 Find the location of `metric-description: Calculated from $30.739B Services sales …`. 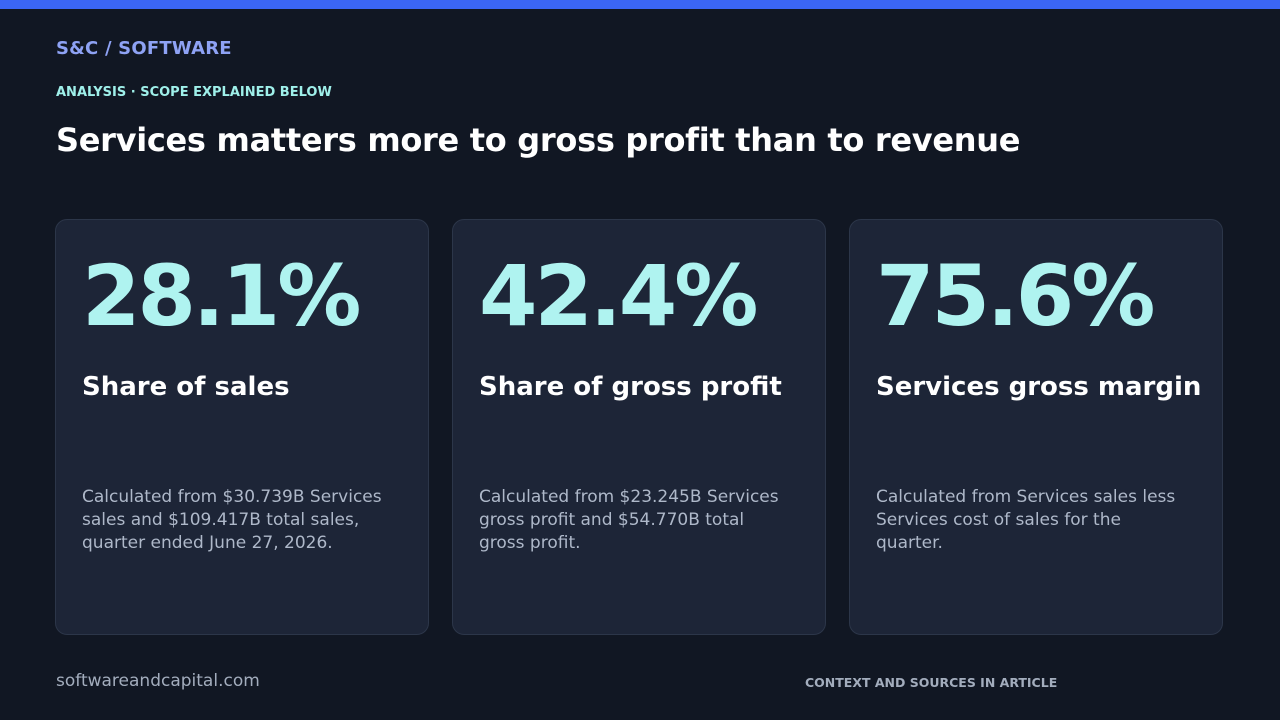

metric-description: Calculated from $30.739B Services sales … is located at coordinates (232, 520).